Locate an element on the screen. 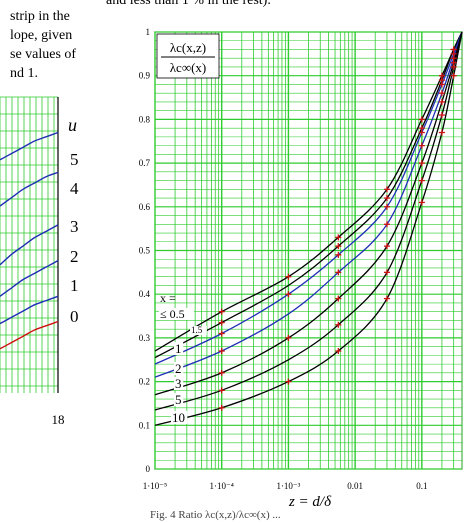 This screenshot has width=474, height=523. left-paragraph-line-1: strip in the is located at coordinates (40, 16).